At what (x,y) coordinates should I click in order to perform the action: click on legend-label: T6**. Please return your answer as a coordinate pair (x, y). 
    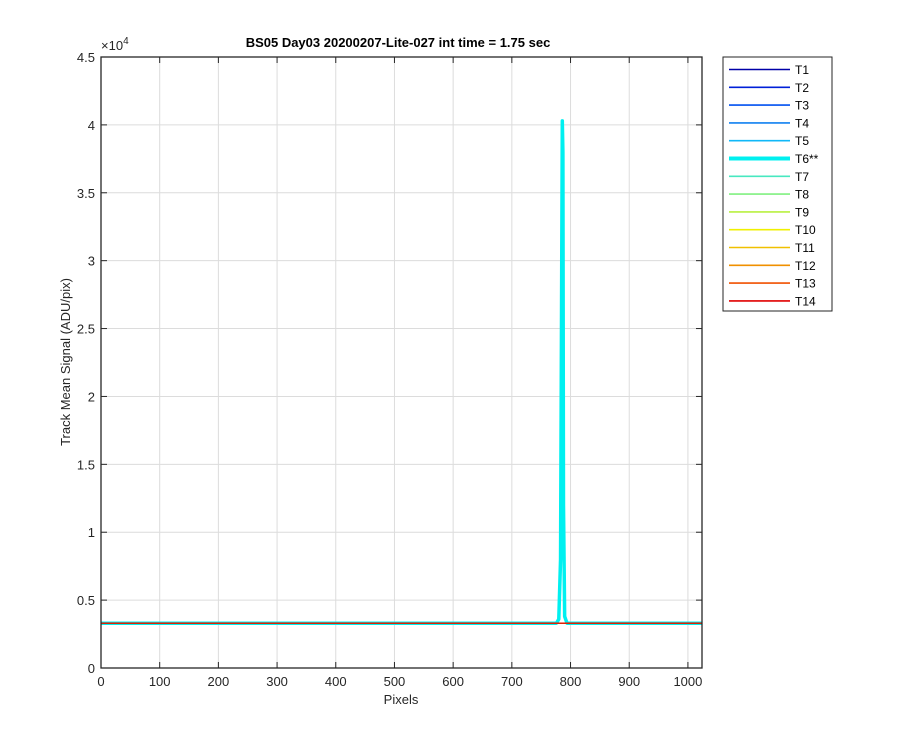
    Looking at the image, I should click on (807, 159).